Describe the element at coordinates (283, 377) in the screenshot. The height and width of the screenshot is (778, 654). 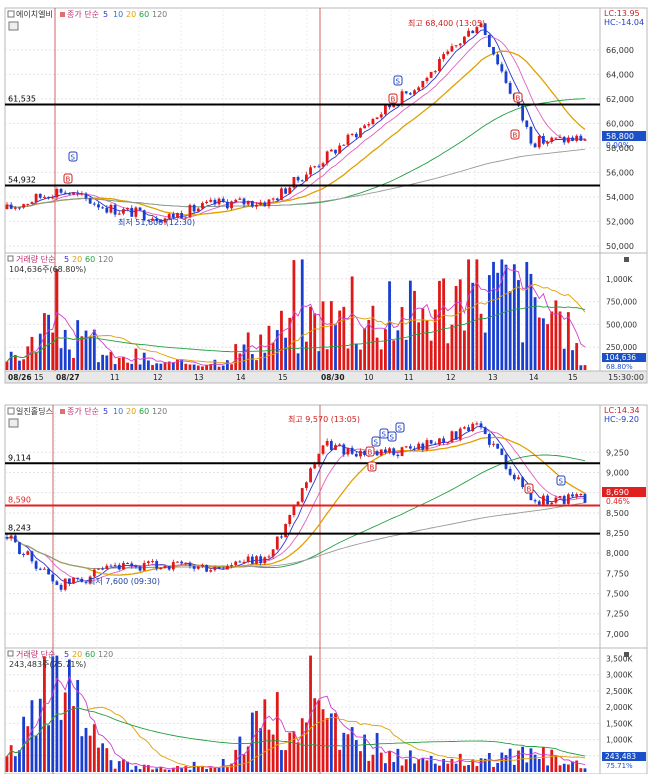
I see `time-axis-label: 15` at that location.